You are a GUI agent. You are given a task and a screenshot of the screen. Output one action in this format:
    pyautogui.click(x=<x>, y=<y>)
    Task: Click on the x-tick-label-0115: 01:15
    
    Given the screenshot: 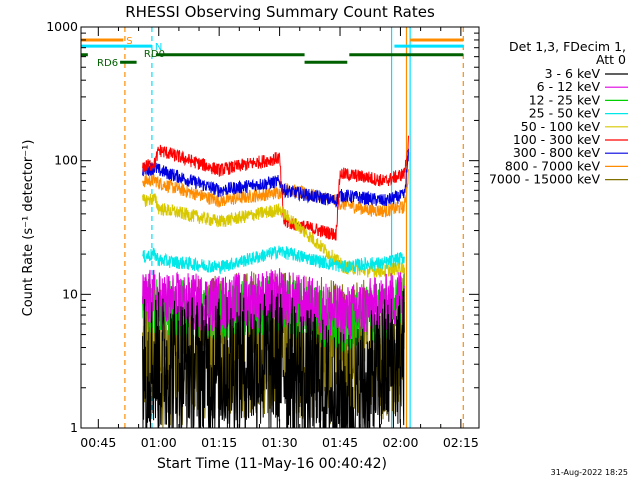 What is the action you would take?
    pyautogui.click(x=219, y=442)
    